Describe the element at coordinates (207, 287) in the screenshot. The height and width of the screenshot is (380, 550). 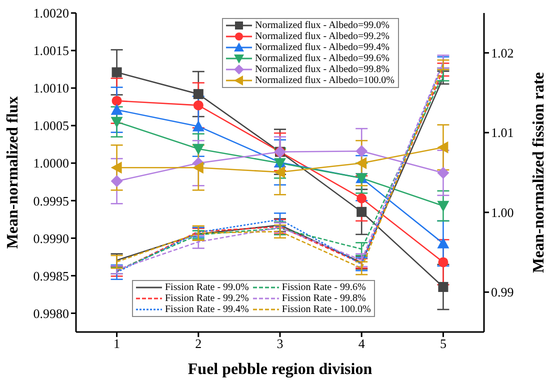
I see `legend-label: Fission Rate - 99.0%` at that location.